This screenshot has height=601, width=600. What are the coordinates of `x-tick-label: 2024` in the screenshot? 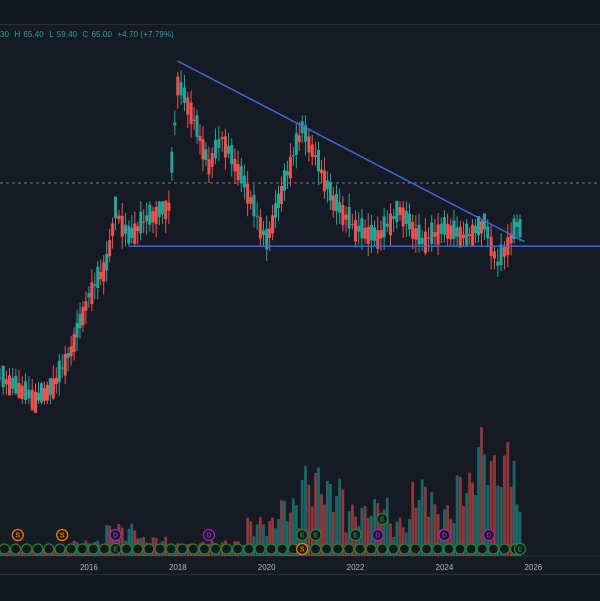 It's located at (445, 567).